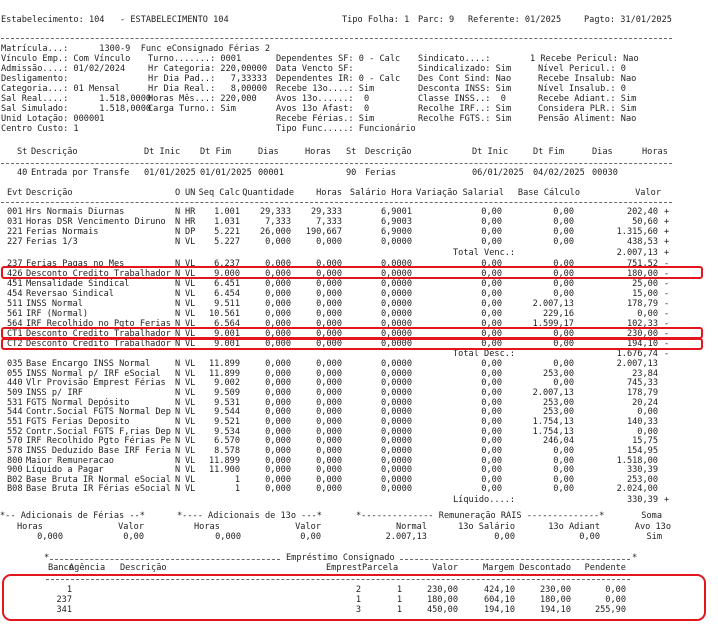 The image size is (718, 628). What do you see at coordinates (499, 610) in the screenshot?
I see `emprestimo-cell: 194,10` at bounding box center [499, 610].